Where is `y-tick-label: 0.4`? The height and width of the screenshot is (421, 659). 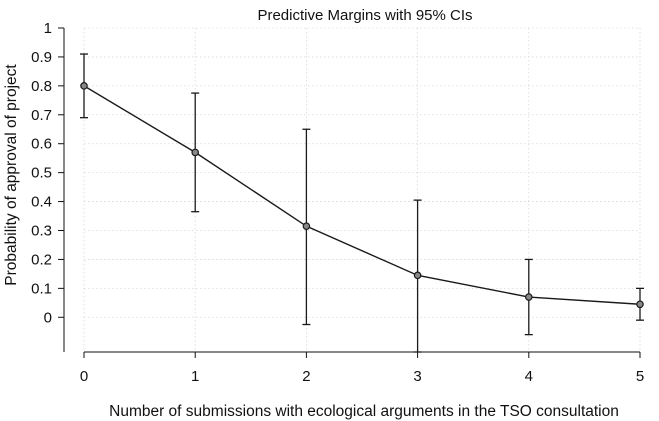 y-tick-label: 0.4 is located at coordinates (41, 202).